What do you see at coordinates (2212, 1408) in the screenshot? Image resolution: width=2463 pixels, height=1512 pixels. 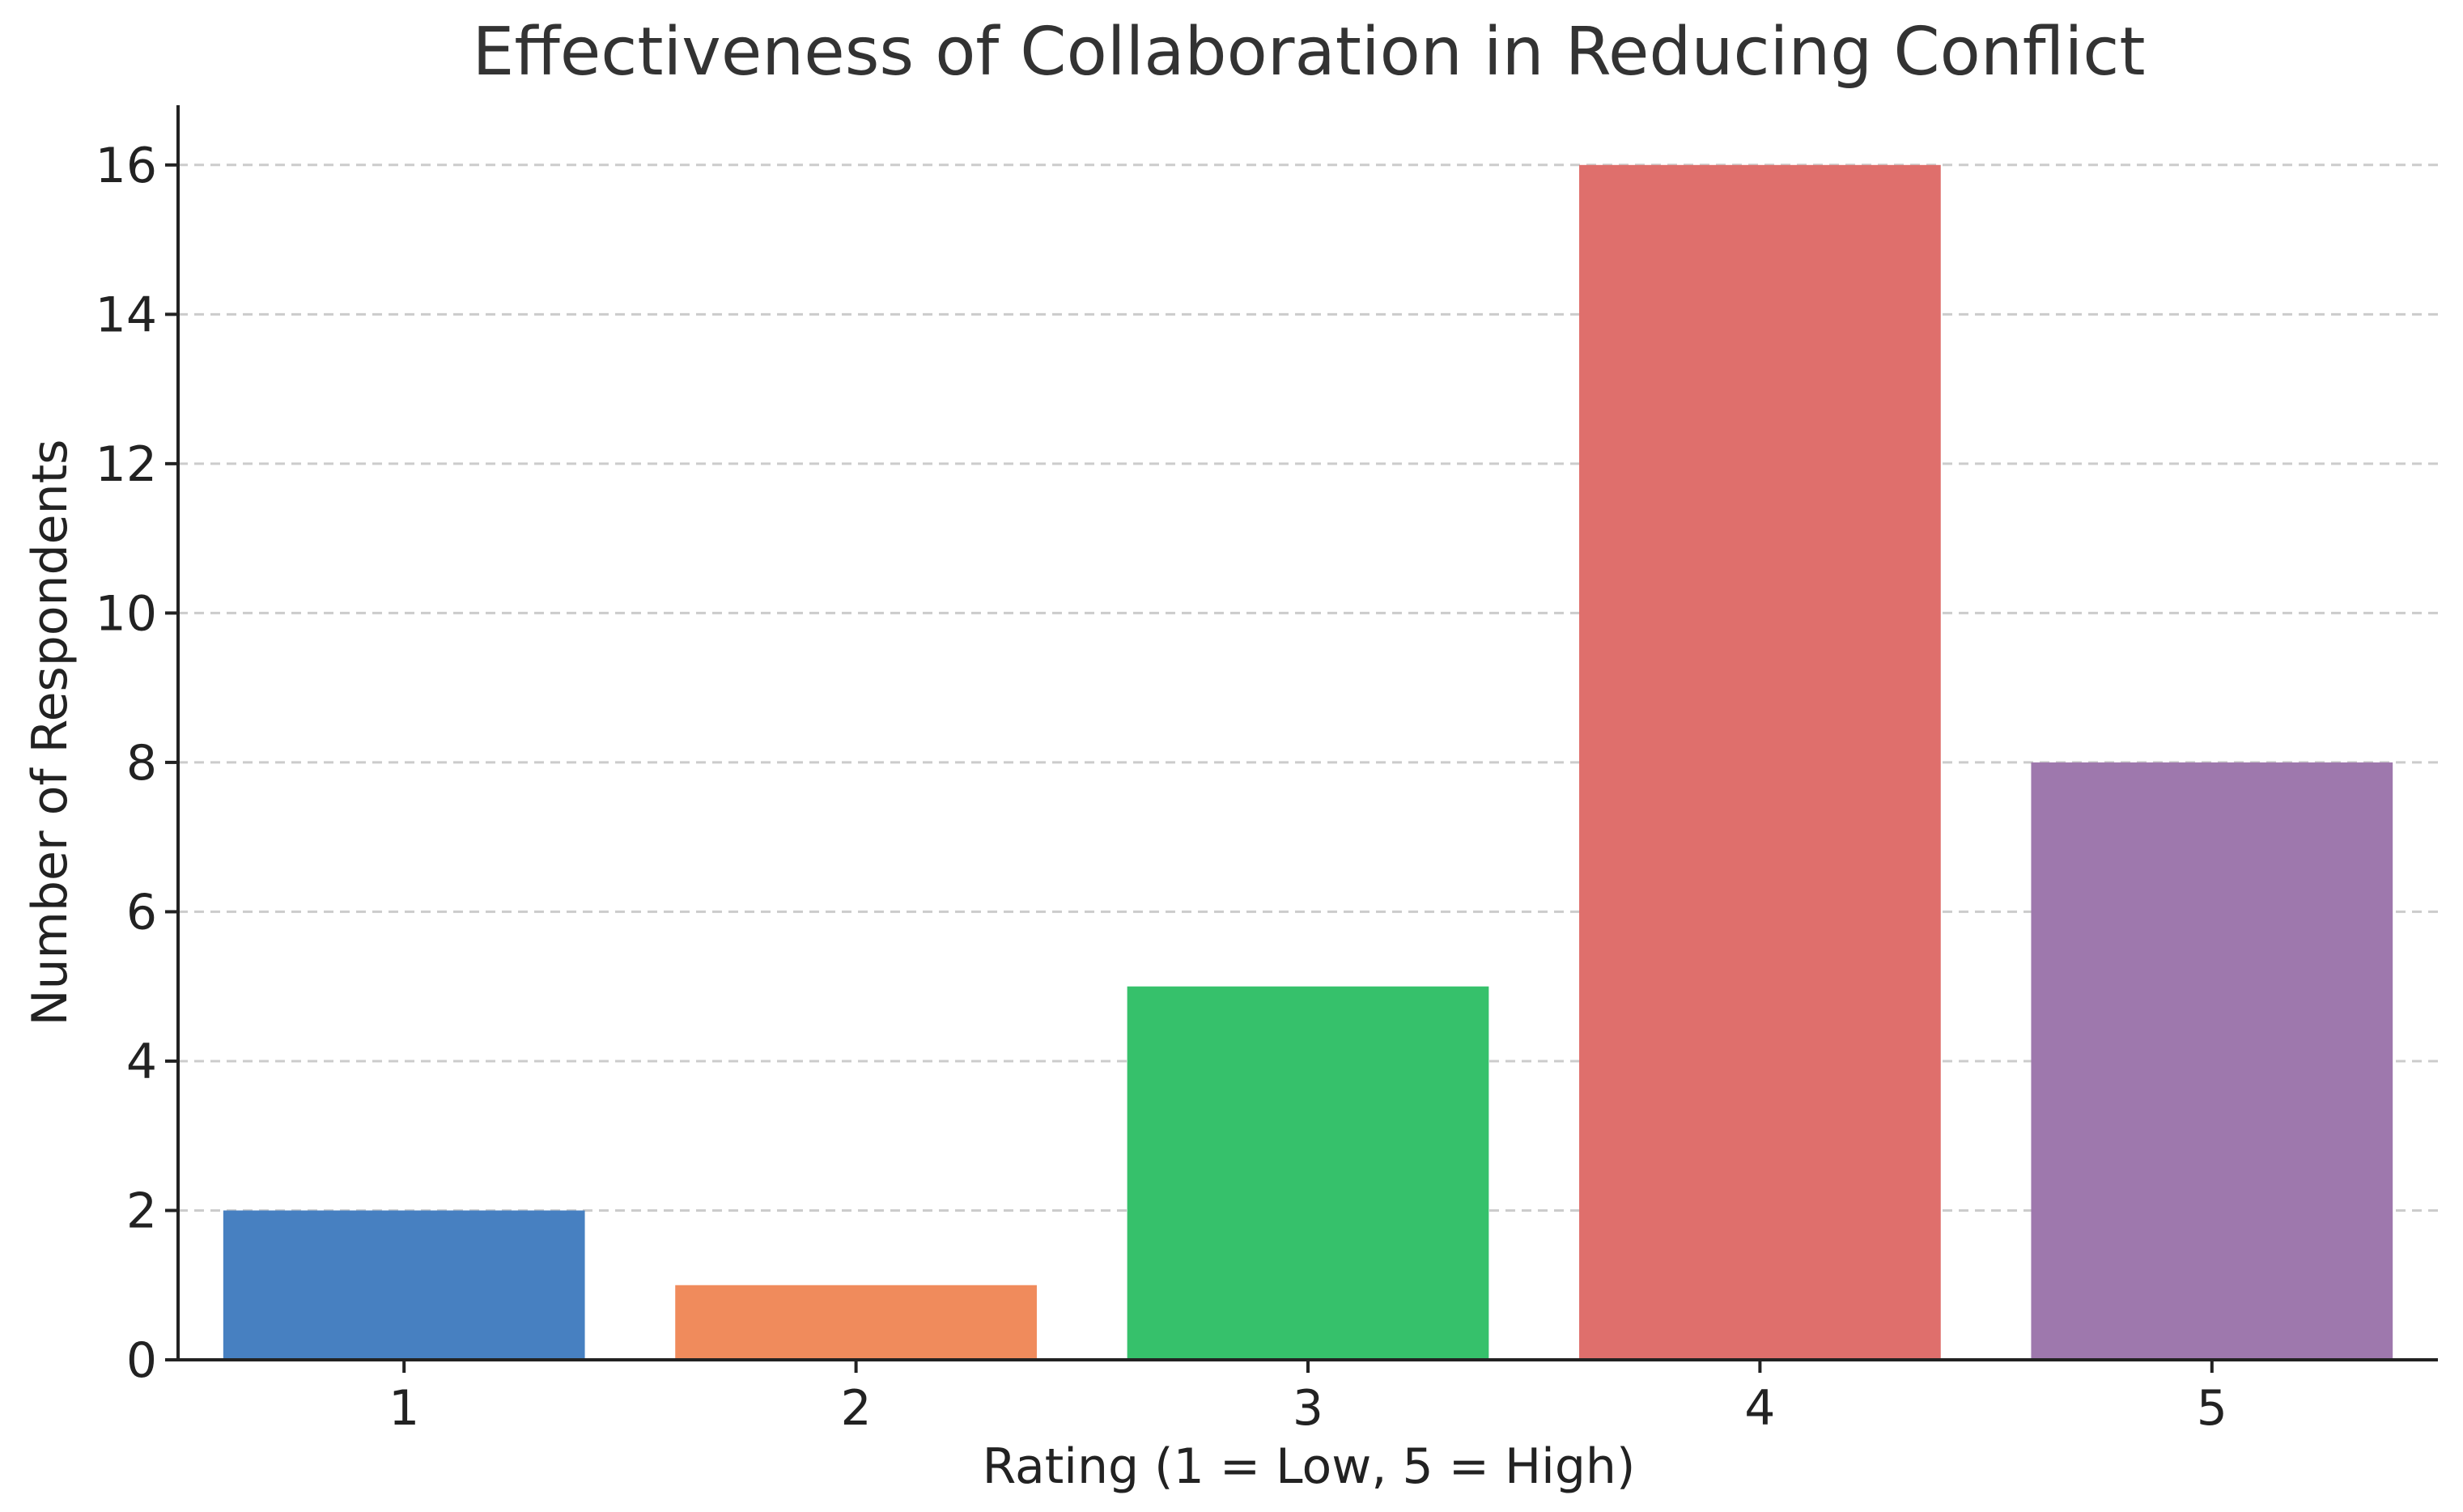 I see `x-tick-label: 5` at bounding box center [2212, 1408].